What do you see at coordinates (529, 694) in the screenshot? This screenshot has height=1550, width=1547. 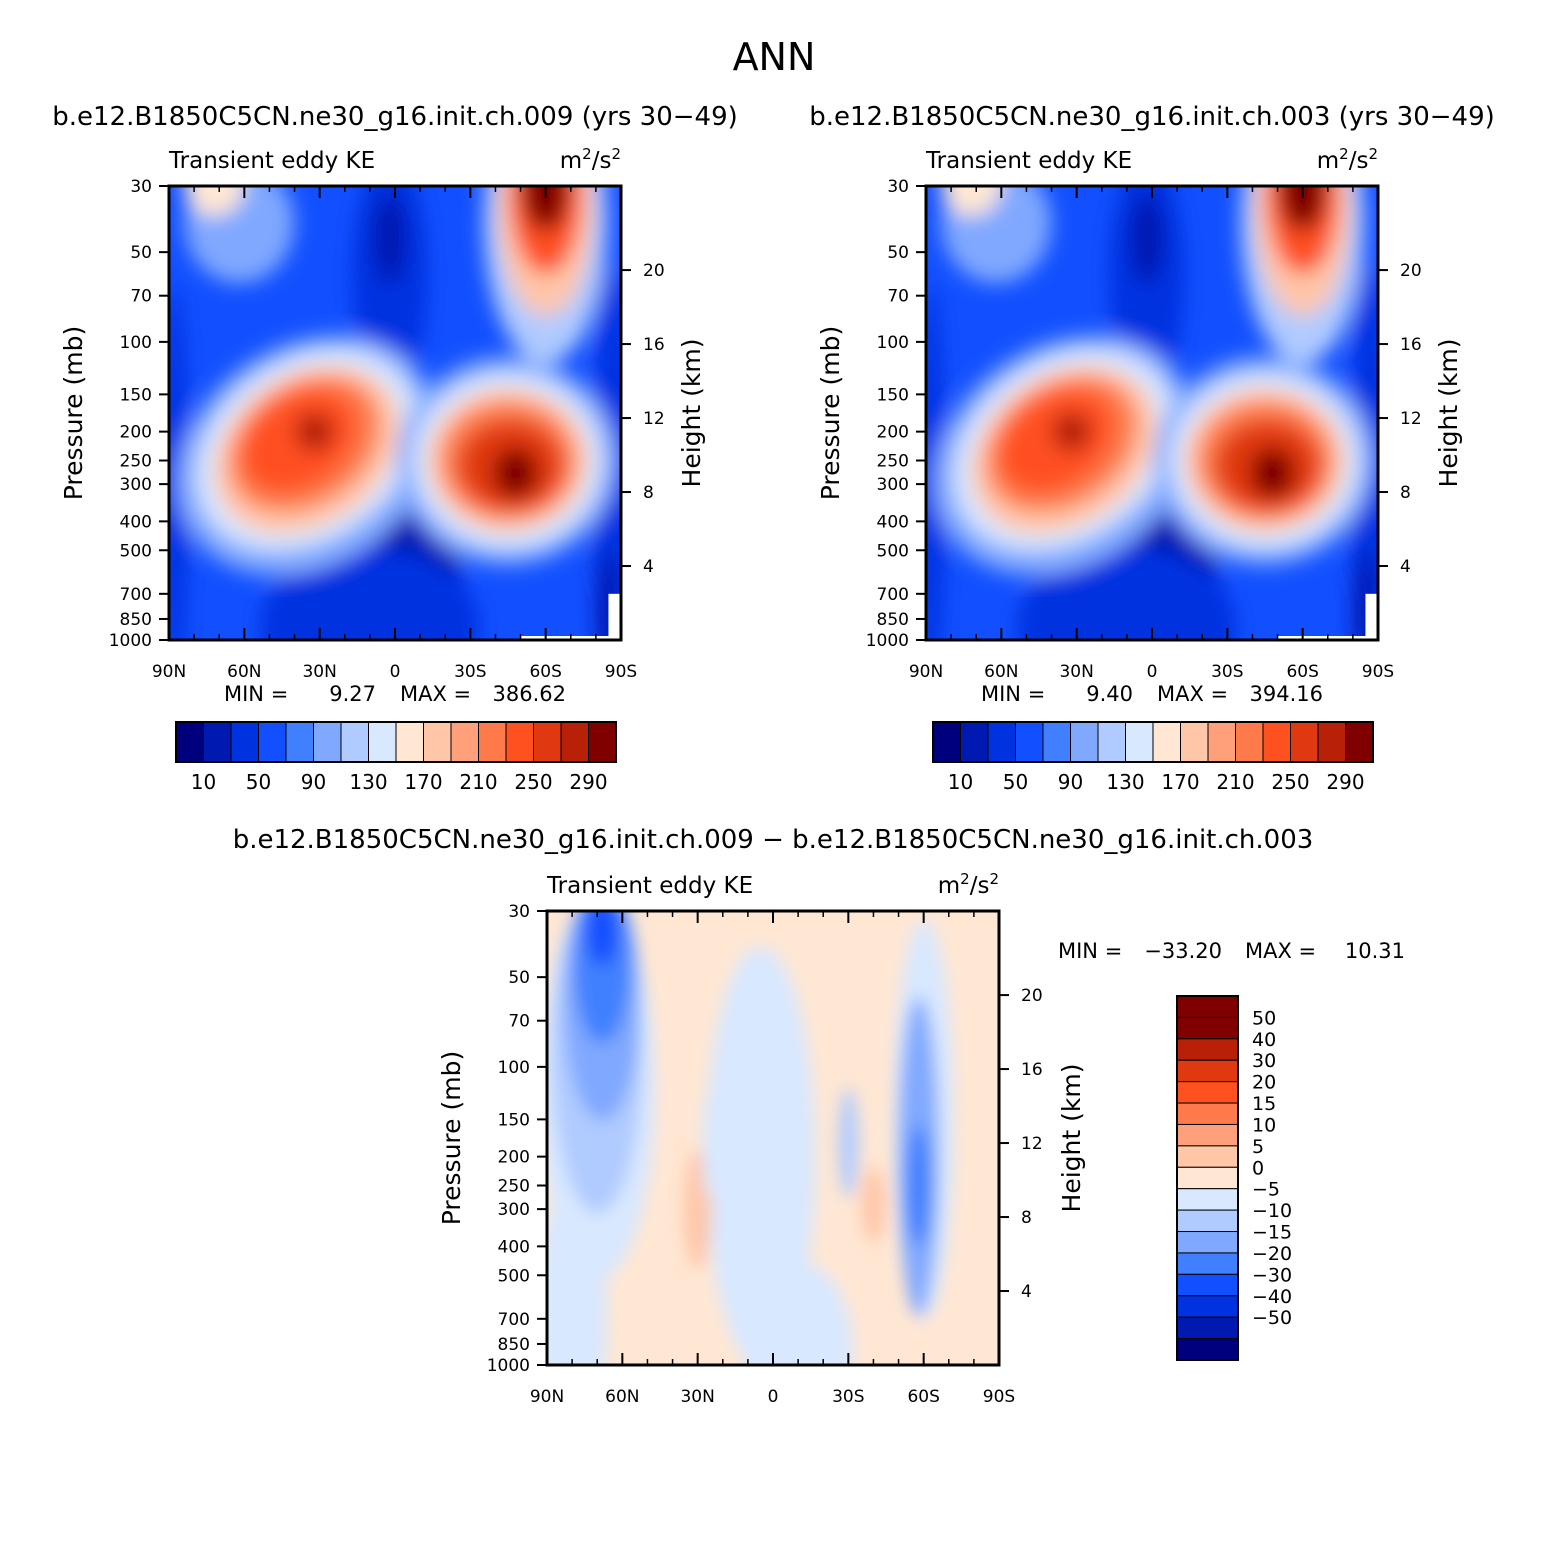 I see `panel-1-max-value: 386.62` at bounding box center [529, 694].